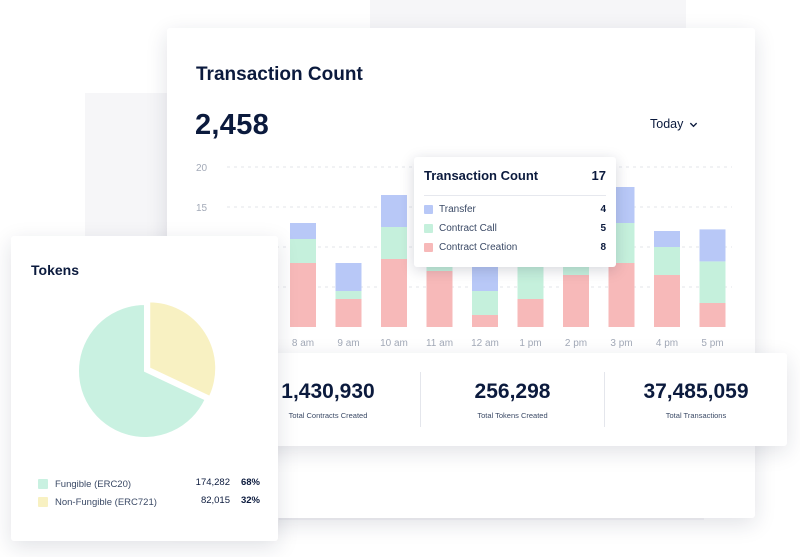 This screenshot has width=800, height=557. Describe the element at coordinates (696, 415) in the screenshot. I see `stat-label: Total Transactions` at that location.